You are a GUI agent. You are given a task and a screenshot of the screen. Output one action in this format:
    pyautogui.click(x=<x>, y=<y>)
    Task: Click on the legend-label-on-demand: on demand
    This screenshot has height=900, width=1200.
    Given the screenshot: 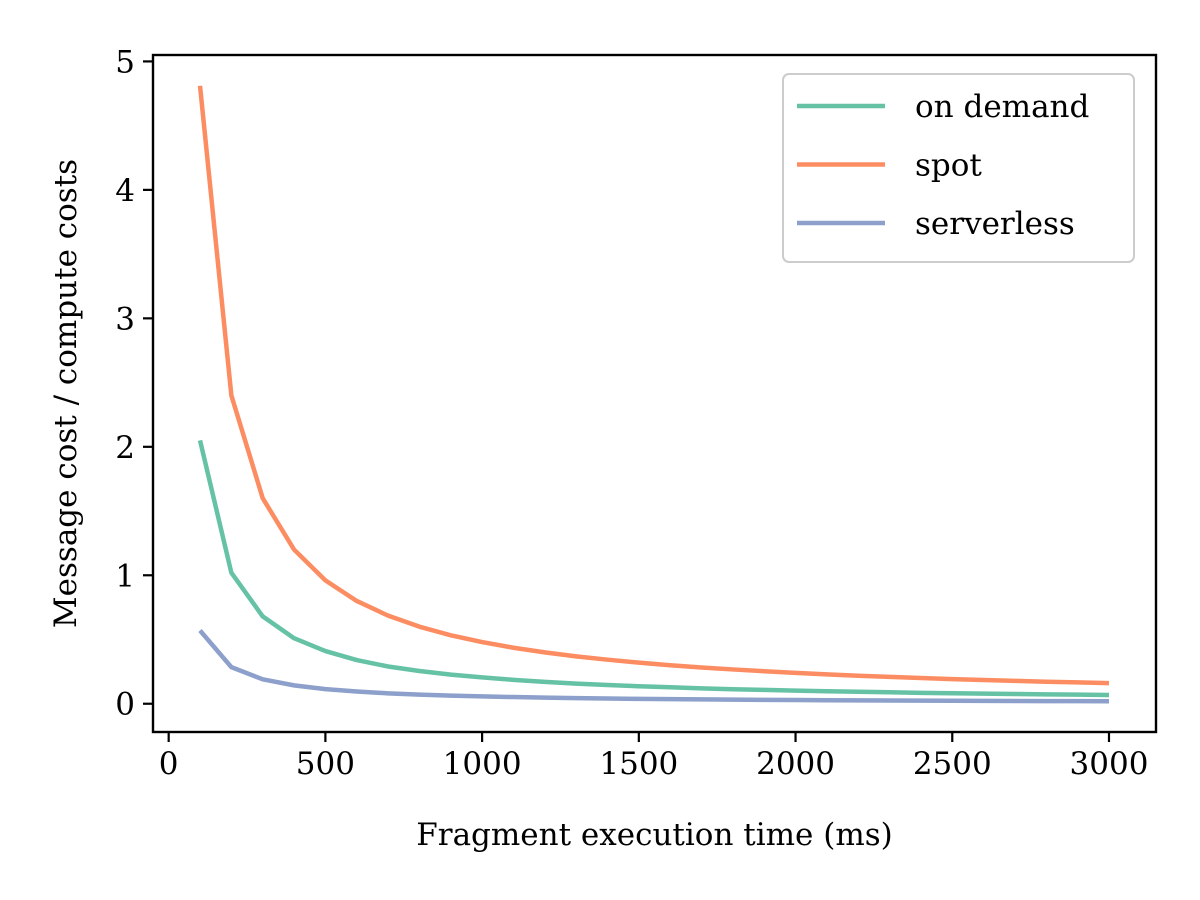 What is the action you would take?
    pyautogui.click(x=1002, y=107)
    